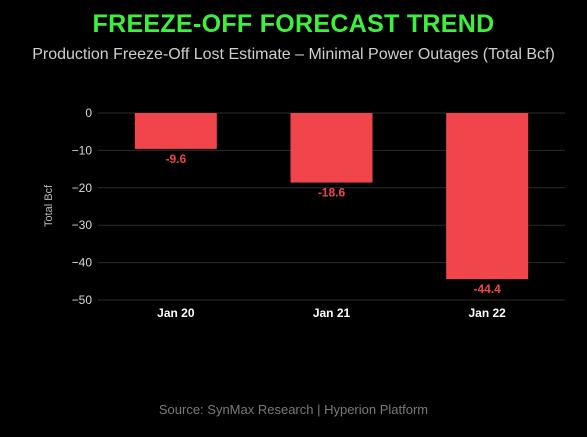 This screenshot has width=587, height=437. Describe the element at coordinates (82, 225) in the screenshot. I see `y-tick-label: −30` at that location.